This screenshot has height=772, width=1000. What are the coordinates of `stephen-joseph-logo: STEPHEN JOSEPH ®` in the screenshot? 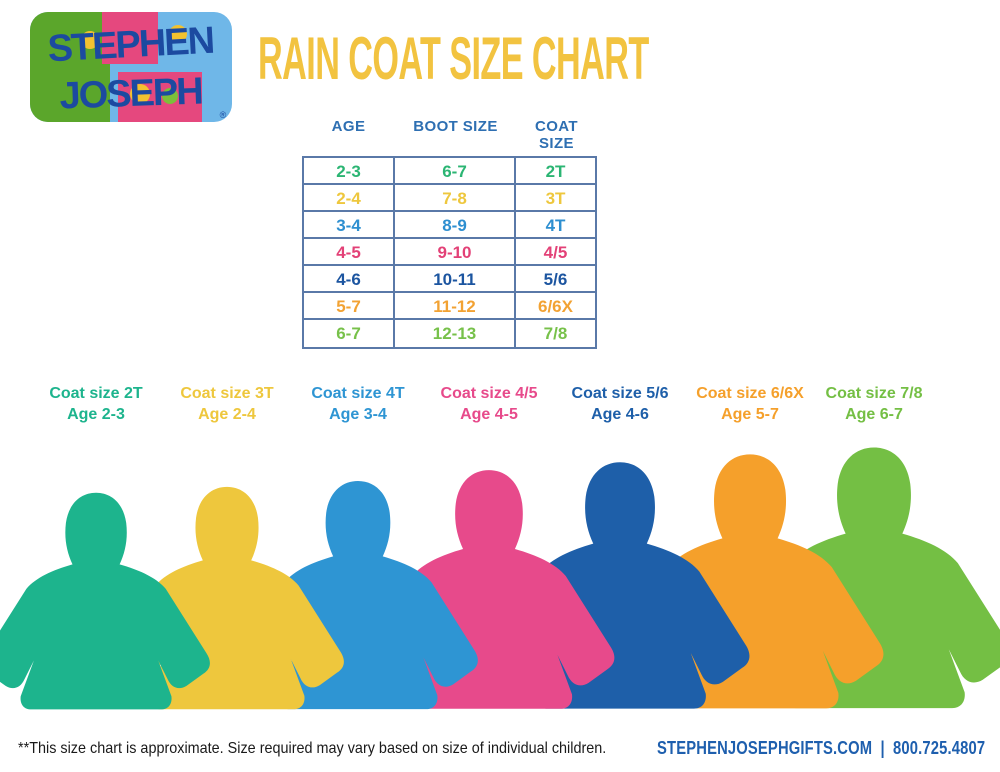 It's located at (131, 67).